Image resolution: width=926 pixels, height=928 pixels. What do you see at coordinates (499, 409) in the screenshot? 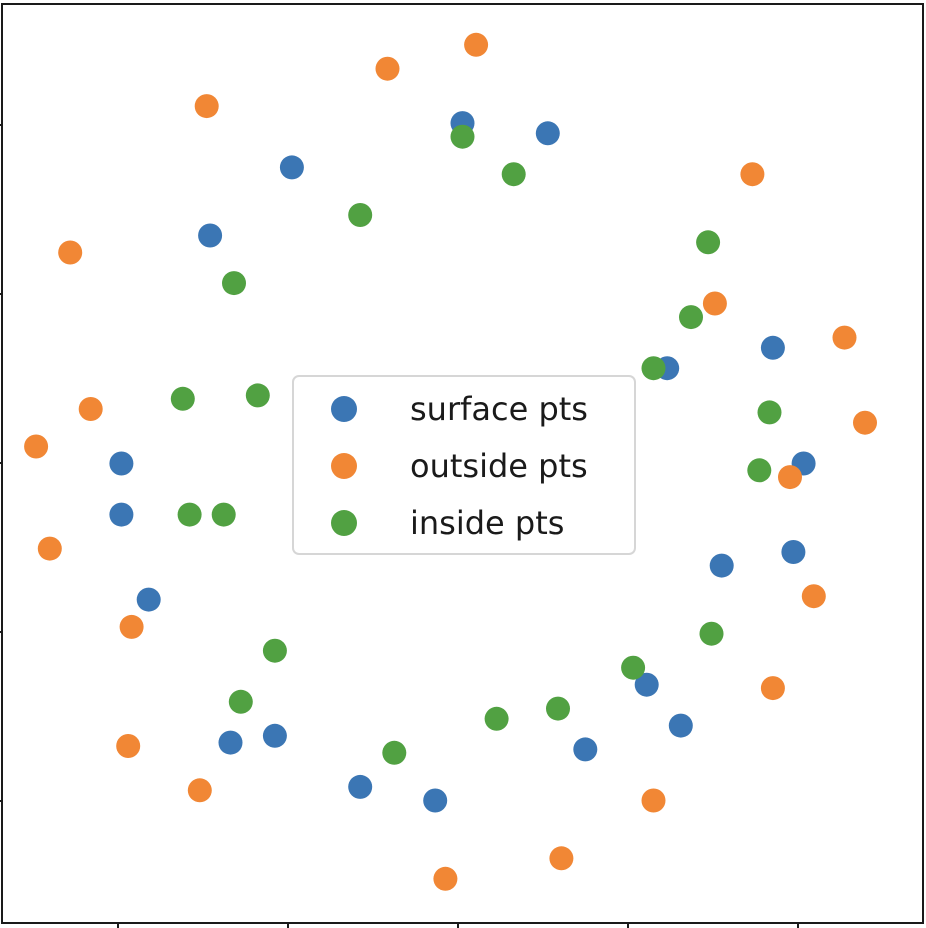
I see `legend-label: surface pts` at bounding box center [499, 409].